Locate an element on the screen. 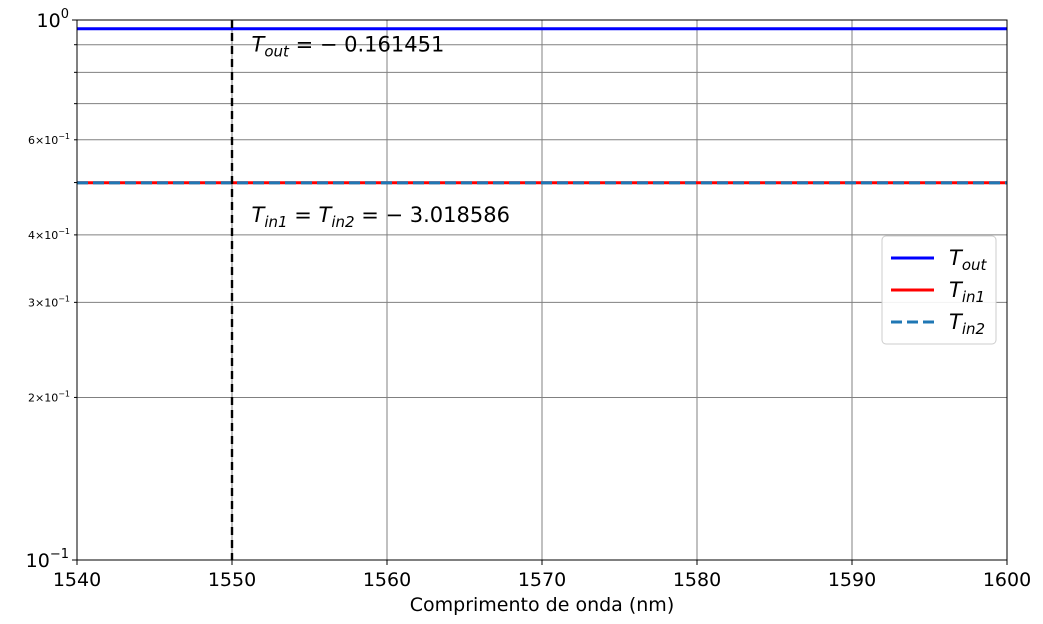 Image resolution: width=1043 pixels, height=624 pixels. y-tick-label: 10⁻¹ is located at coordinates (47, 559).